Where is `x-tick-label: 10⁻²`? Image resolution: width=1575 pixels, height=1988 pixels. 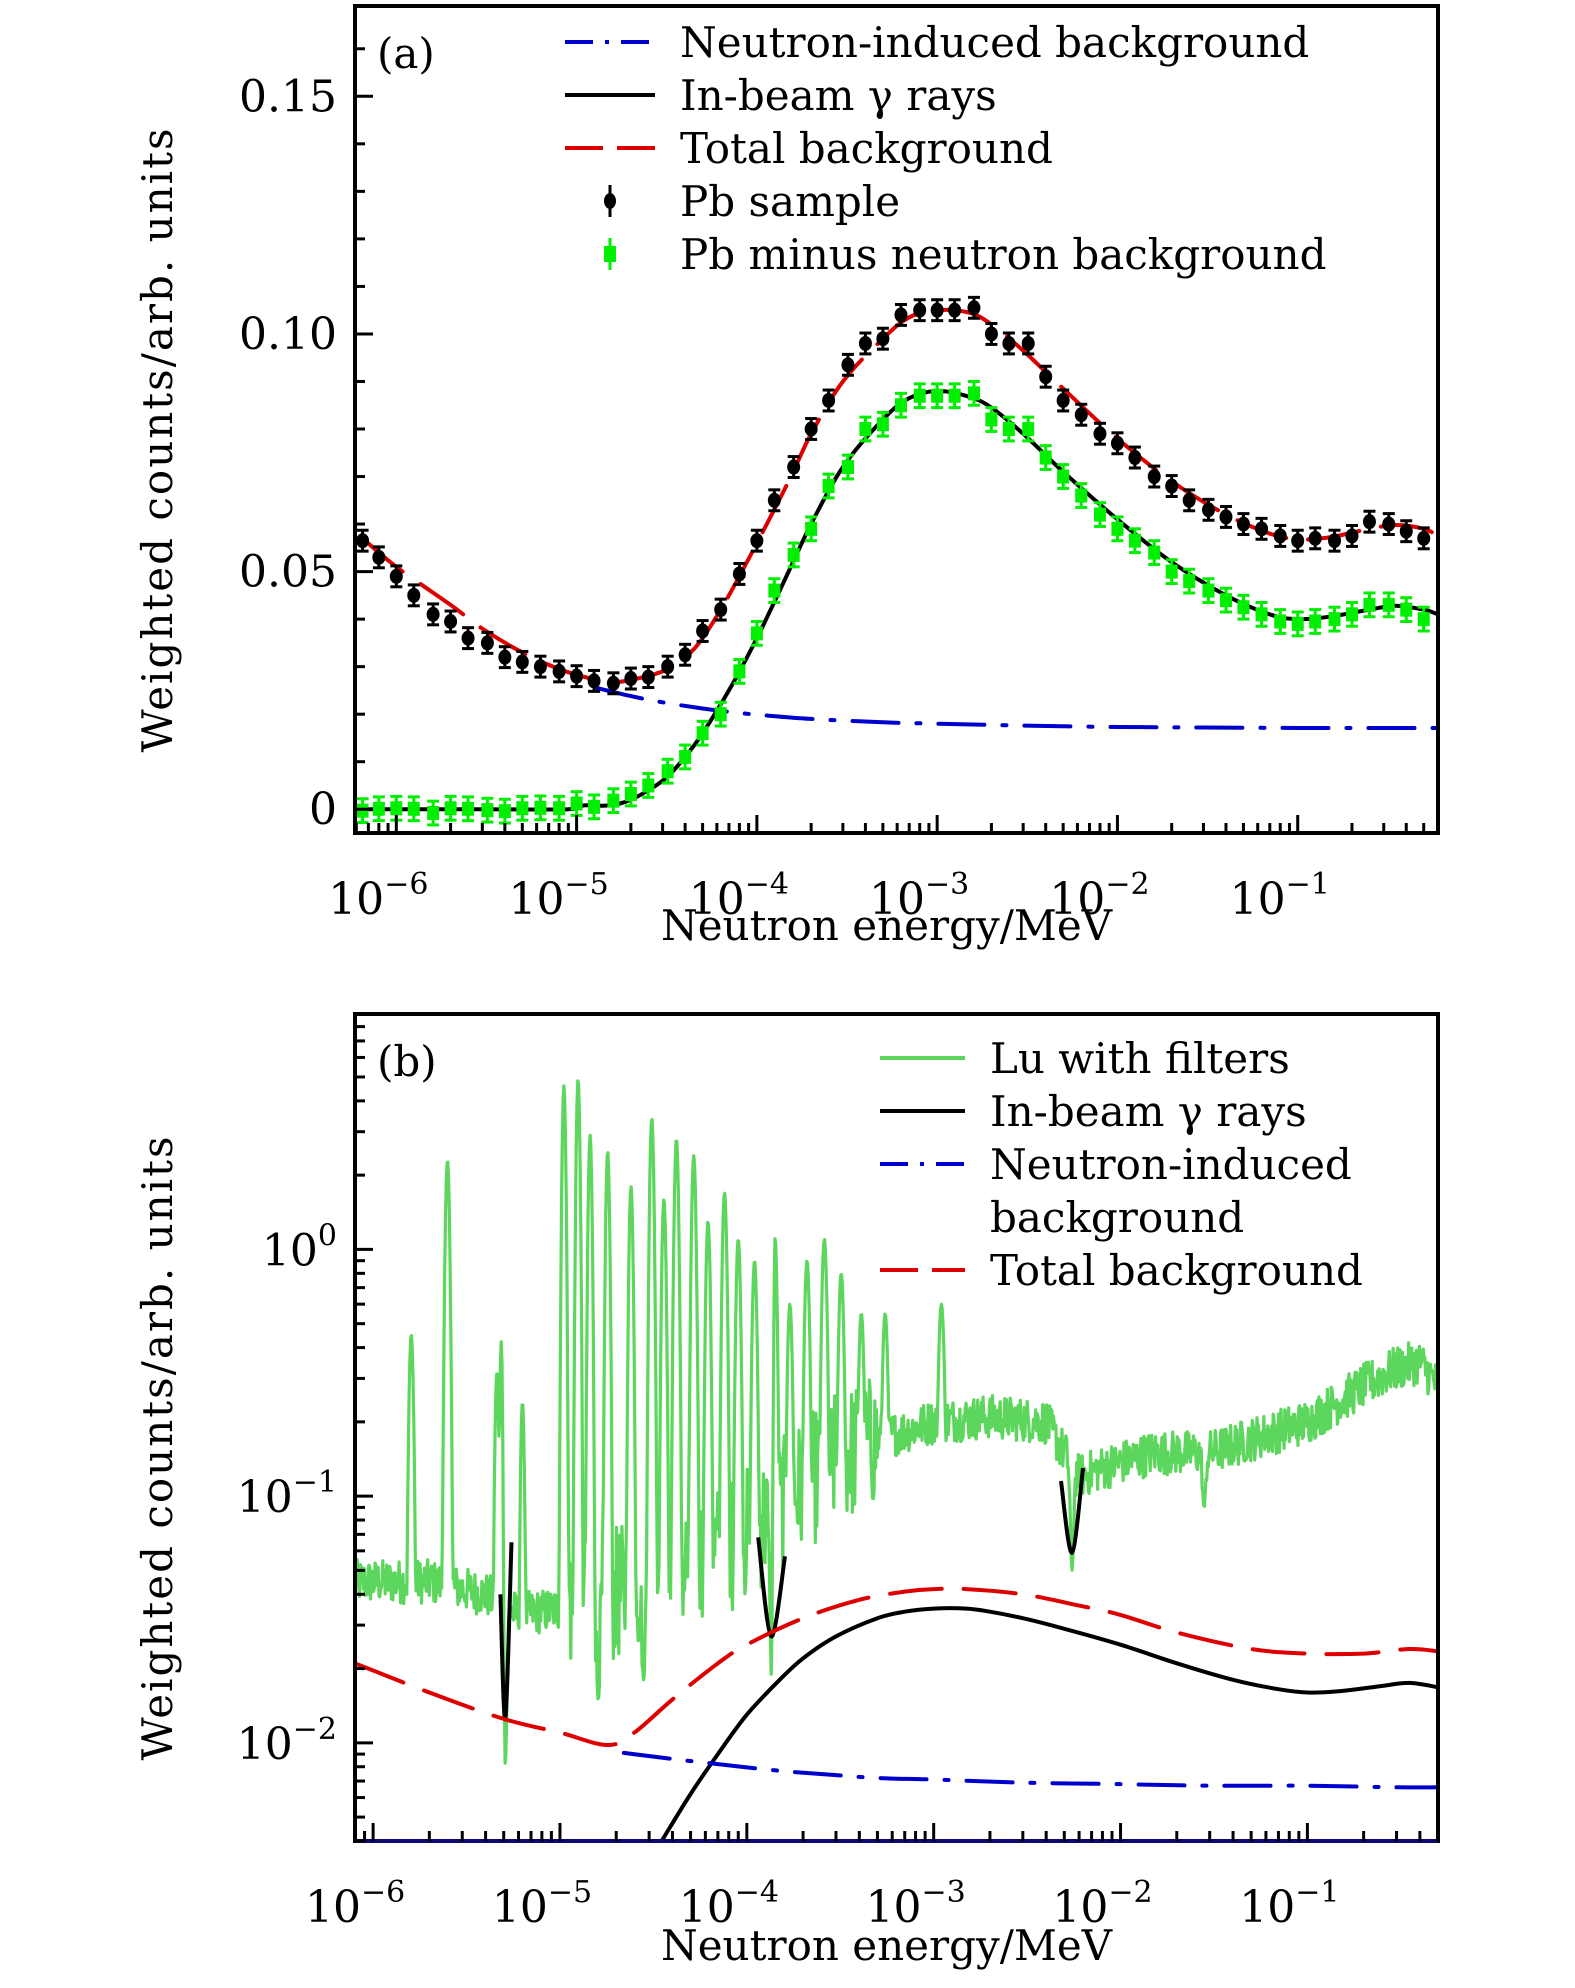 x-tick-label: 10⁻² is located at coordinates (1099, 896).